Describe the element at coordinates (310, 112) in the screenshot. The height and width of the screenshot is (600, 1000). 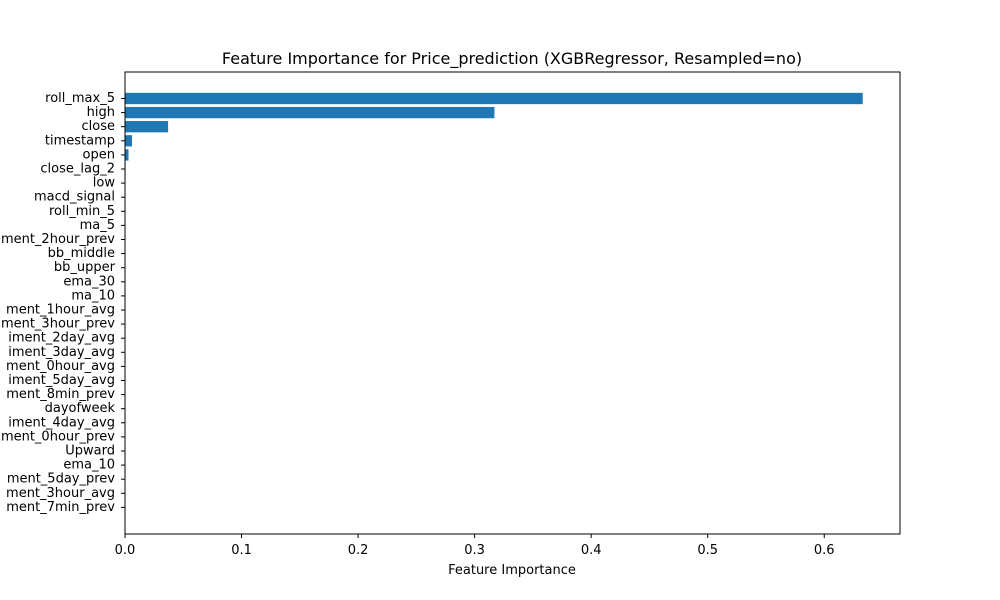
I see `bar-high` at that location.